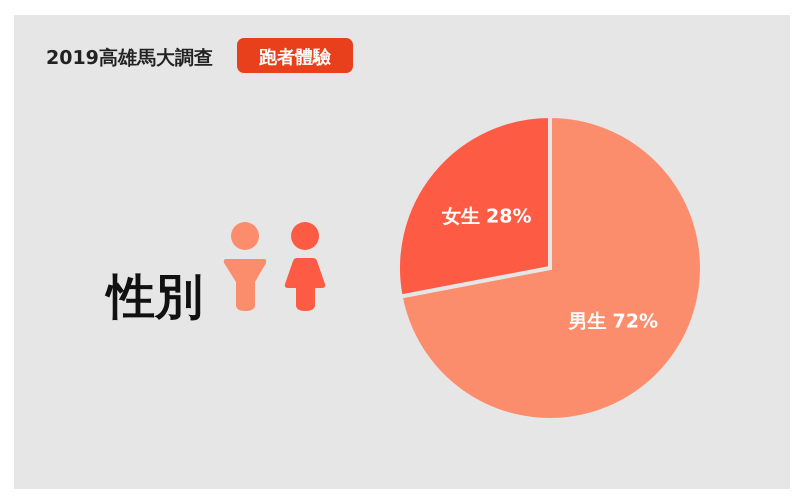 The width and height of the screenshot is (805, 504). I want to click on data-label: 28%, so click(509, 217).